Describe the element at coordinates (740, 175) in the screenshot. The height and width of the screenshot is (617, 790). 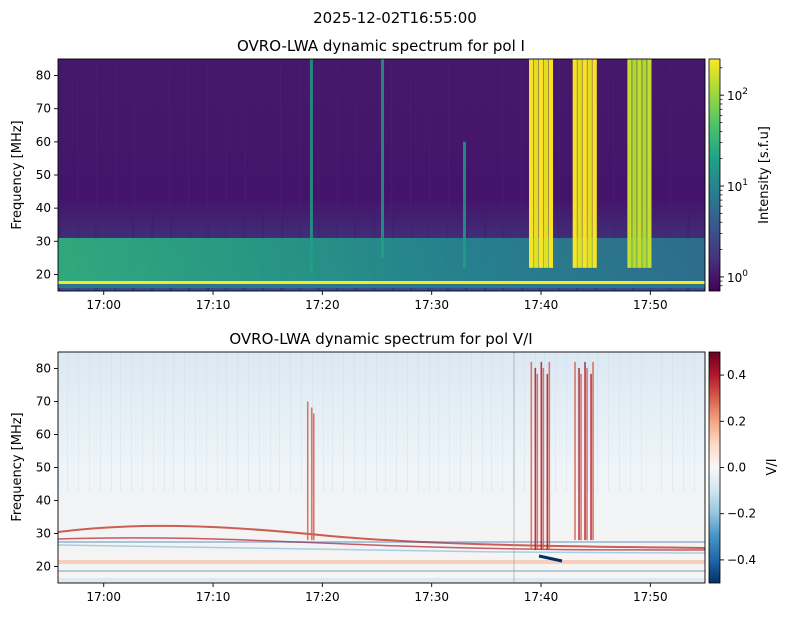
I see `colorbar-intensity: 10⁰ 10¹ 10² Intensity [s.f.u]` at that location.